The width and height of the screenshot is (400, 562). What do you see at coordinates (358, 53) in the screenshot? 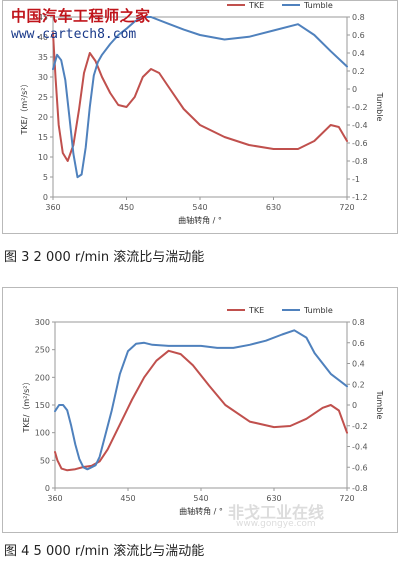
I see `chart1-right-tick-label: 0.4` at bounding box center [358, 53].